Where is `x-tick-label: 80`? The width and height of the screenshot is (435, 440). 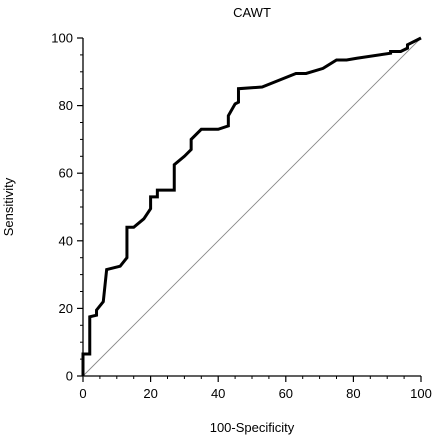
x-tick-label: 80 is located at coordinates (353, 393).